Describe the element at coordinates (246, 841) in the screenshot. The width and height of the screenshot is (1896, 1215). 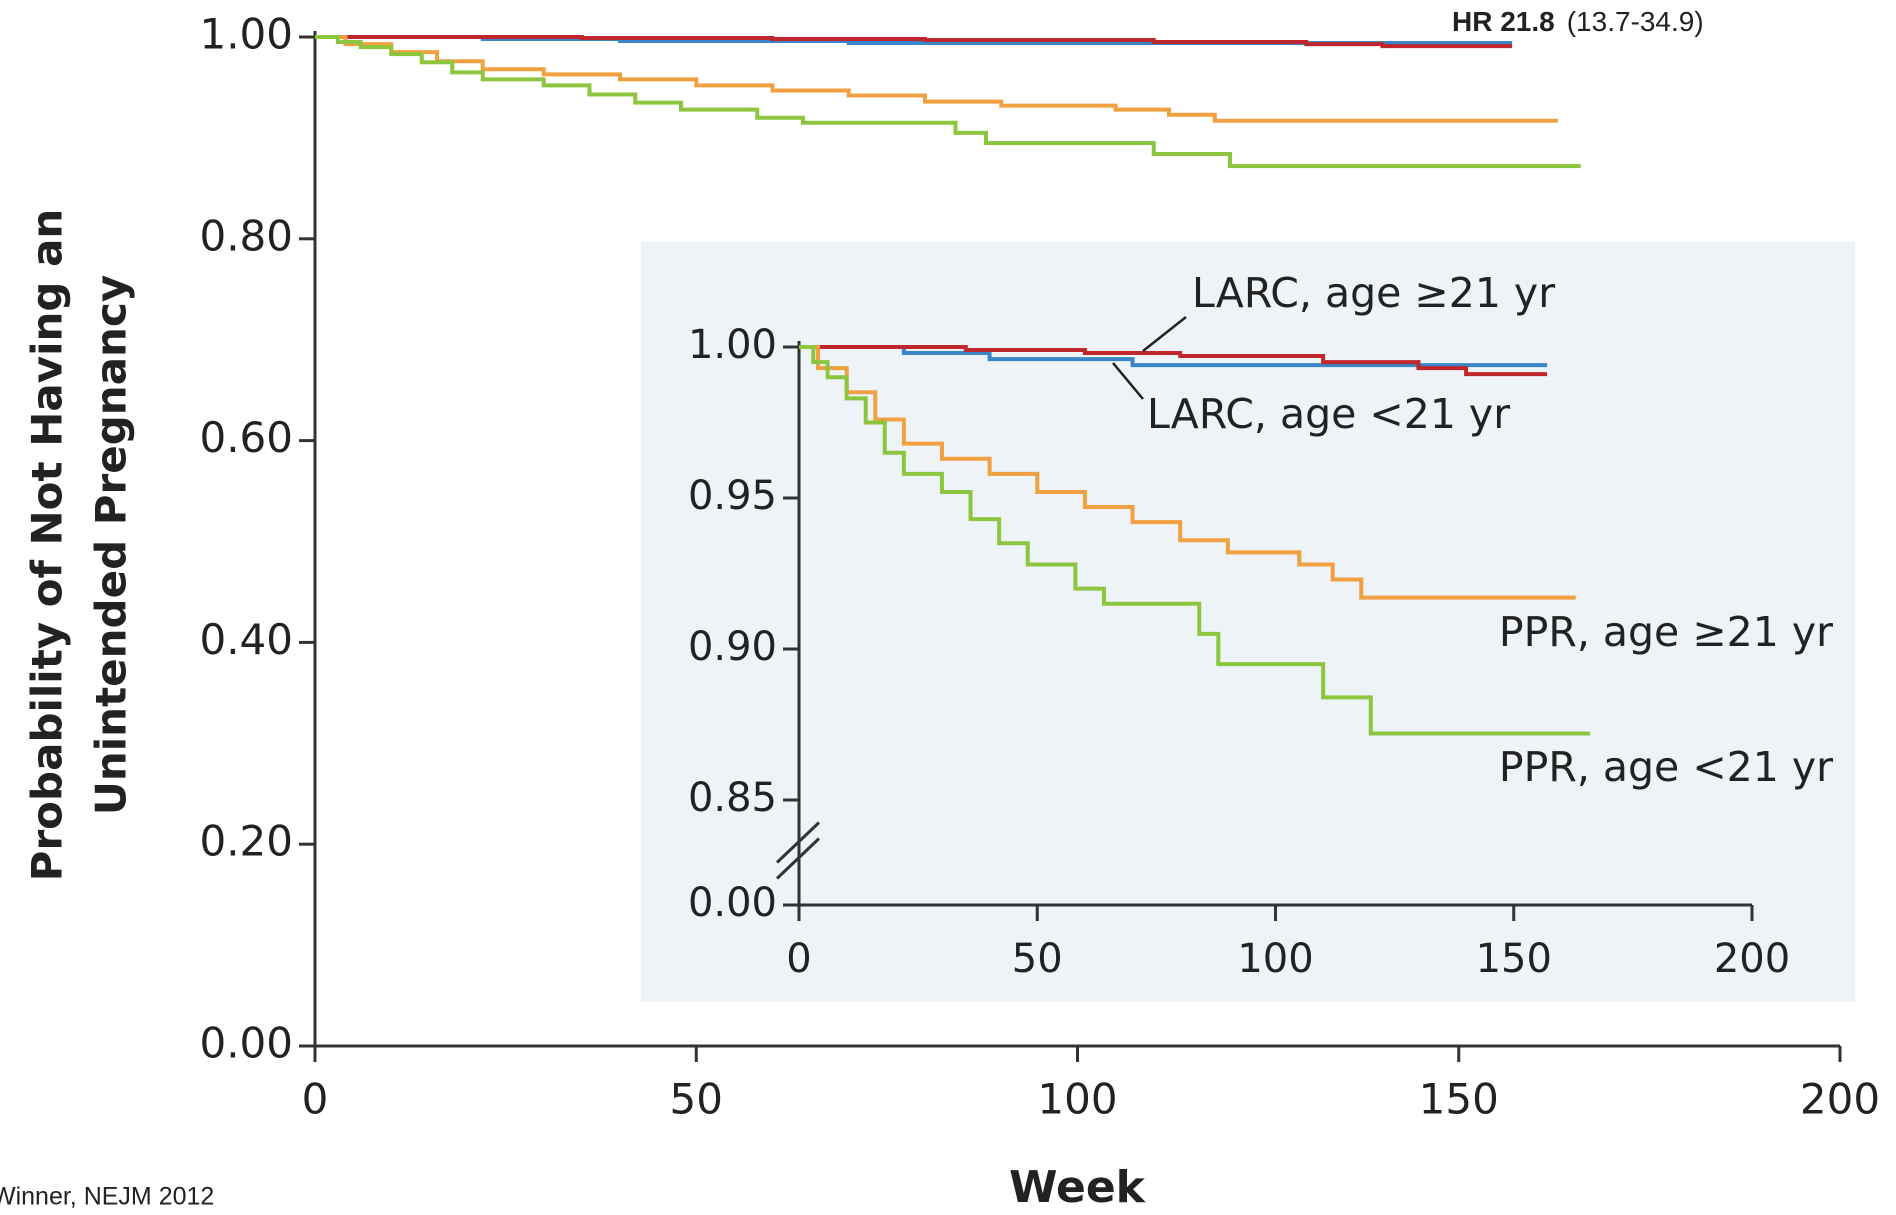
I see `y-tick-label: 0.20` at that location.